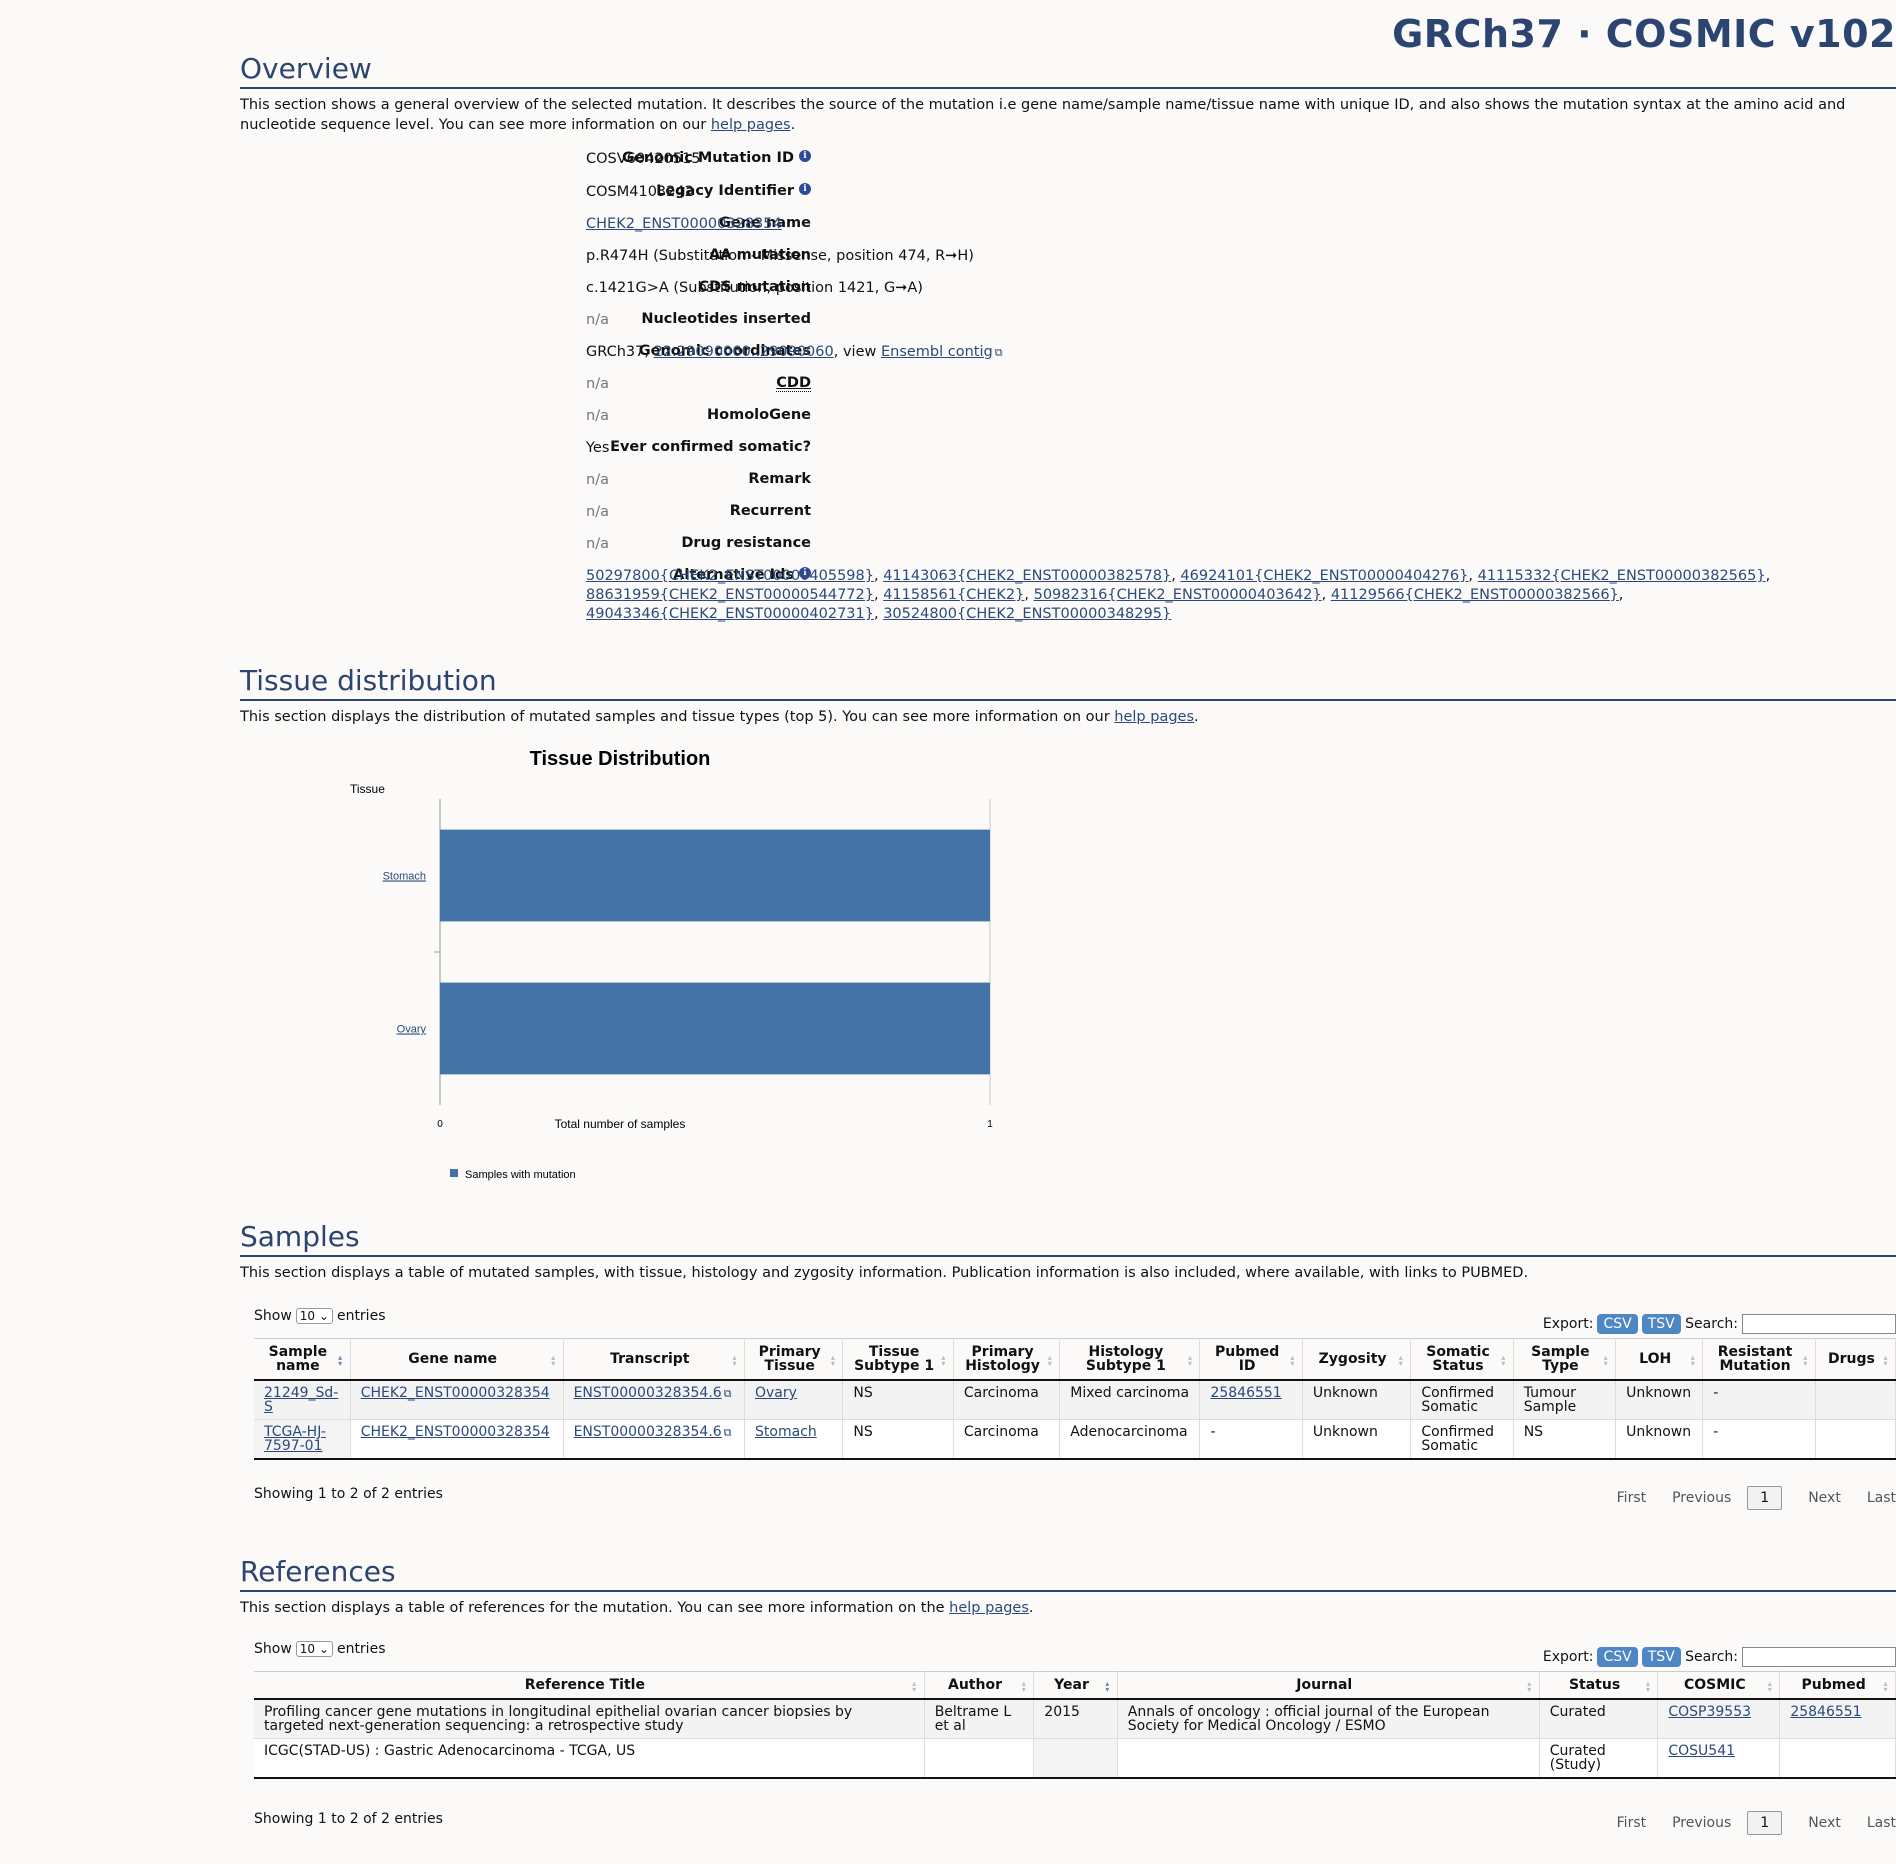 The width and height of the screenshot is (1896, 1864). What do you see at coordinates (1837, 1685) in the screenshot?
I see `column-header: Pubmed` at bounding box center [1837, 1685].